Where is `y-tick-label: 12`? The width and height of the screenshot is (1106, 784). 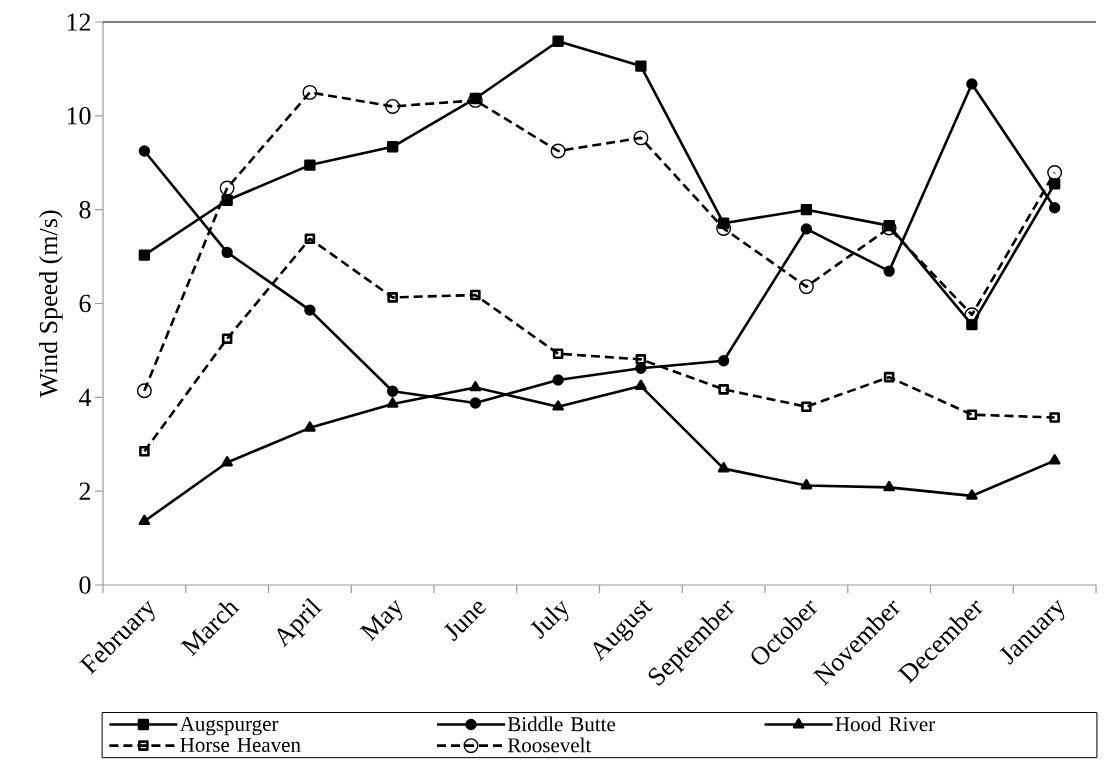 y-tick-label: 12 is located at coordinates (79, 22).